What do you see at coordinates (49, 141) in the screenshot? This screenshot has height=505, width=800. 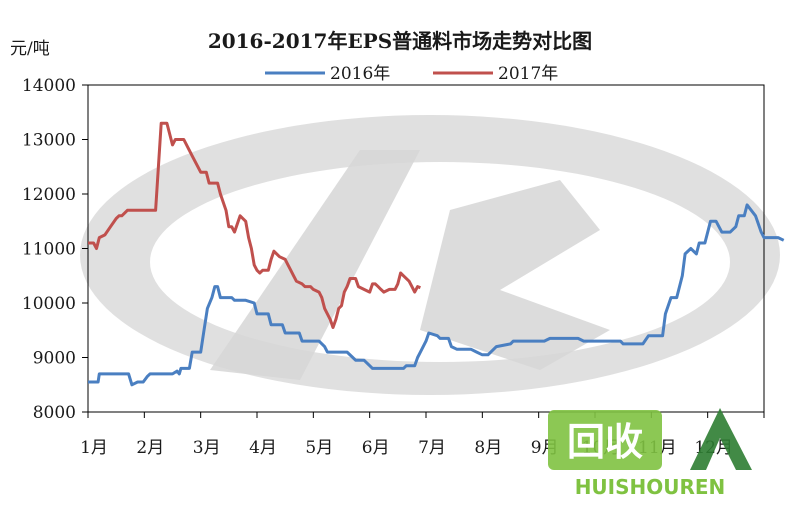 I see `y-tick-label: 13000` at bounding box center [49, 141].